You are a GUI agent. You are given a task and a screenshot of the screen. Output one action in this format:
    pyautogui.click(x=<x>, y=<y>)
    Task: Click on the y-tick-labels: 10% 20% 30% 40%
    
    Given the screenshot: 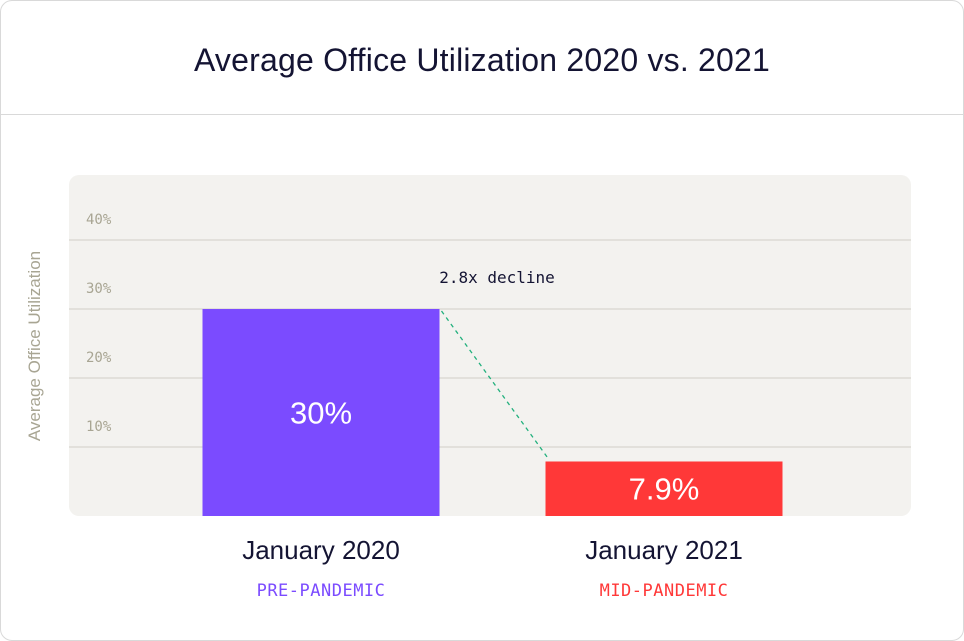 What is the action you would take?
    pyautogui.click(x=99, y=323)
    